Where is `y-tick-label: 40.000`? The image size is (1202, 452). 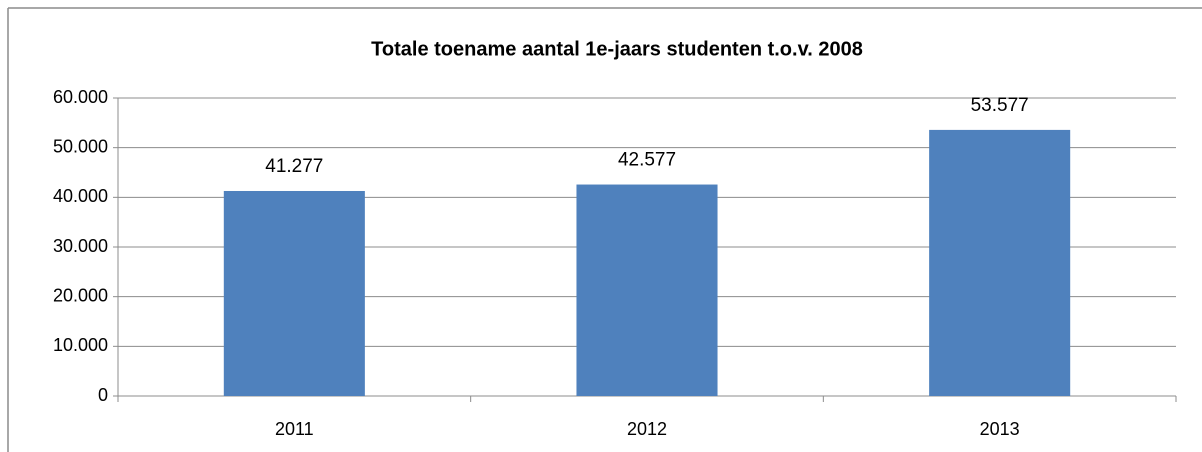
y-tick-label: 40.000 is located at coordinates (80, 196).